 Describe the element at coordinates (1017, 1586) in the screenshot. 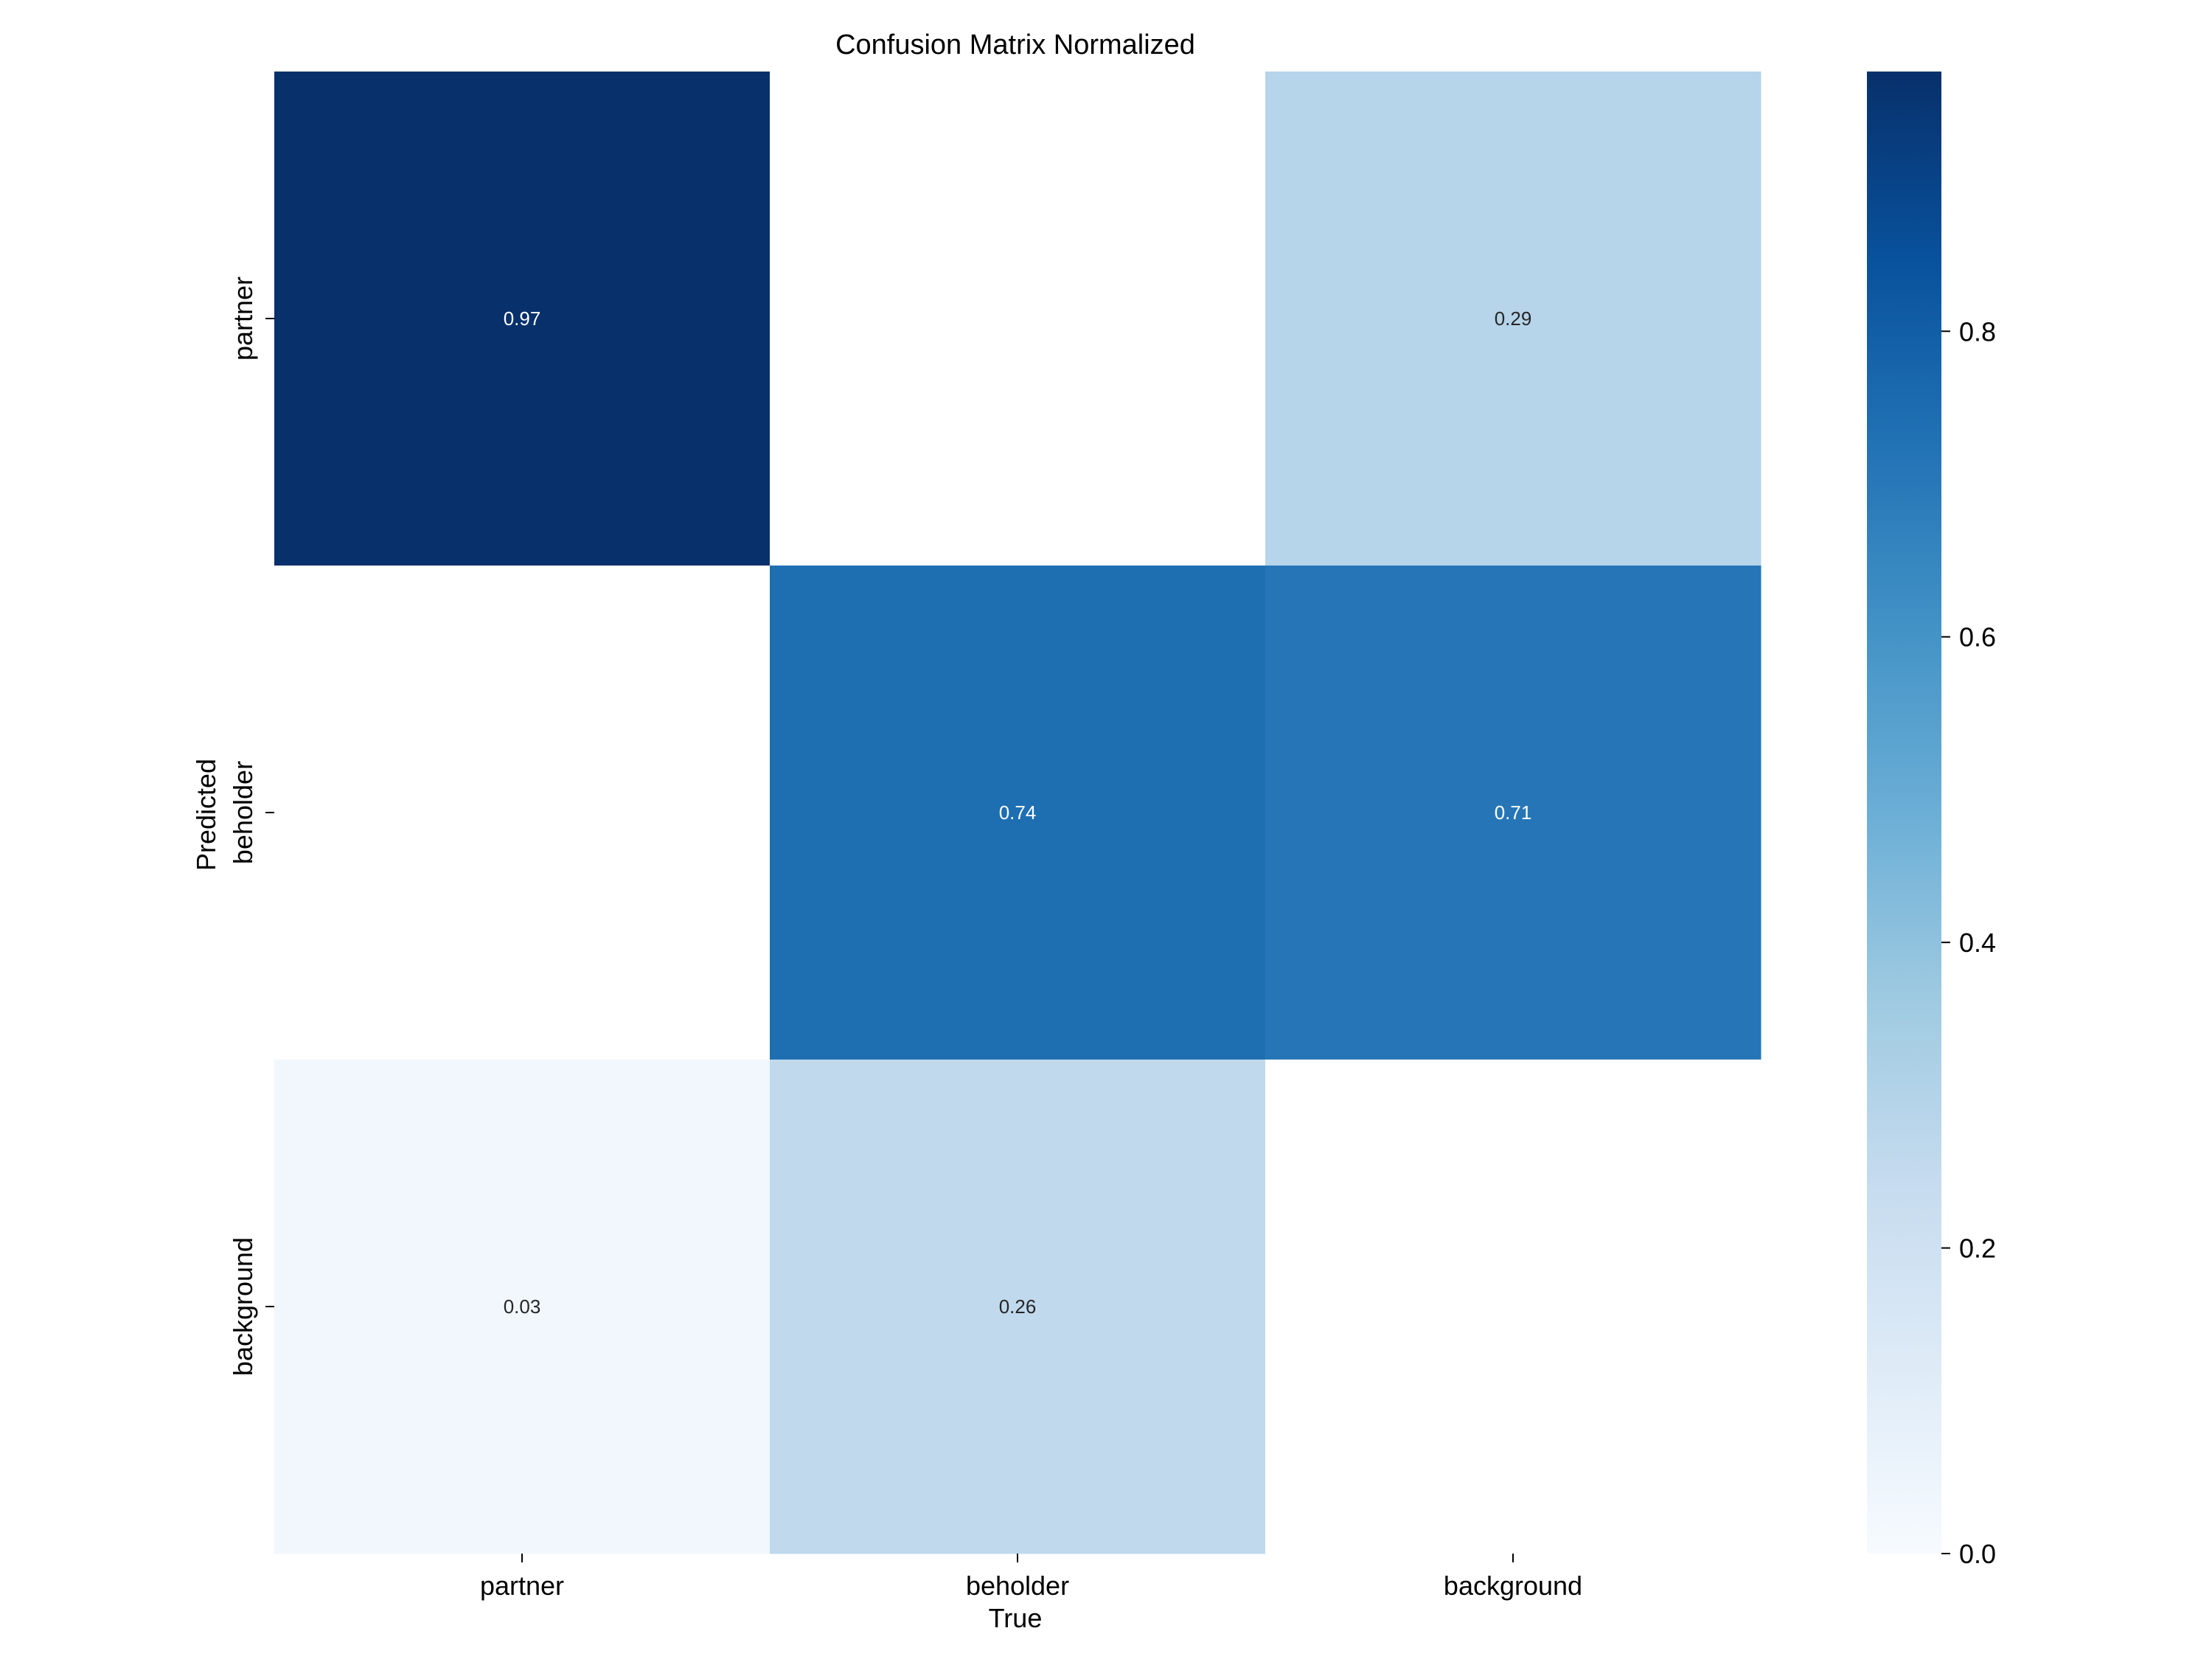

I see `x-tick-label: beholder` at that location.